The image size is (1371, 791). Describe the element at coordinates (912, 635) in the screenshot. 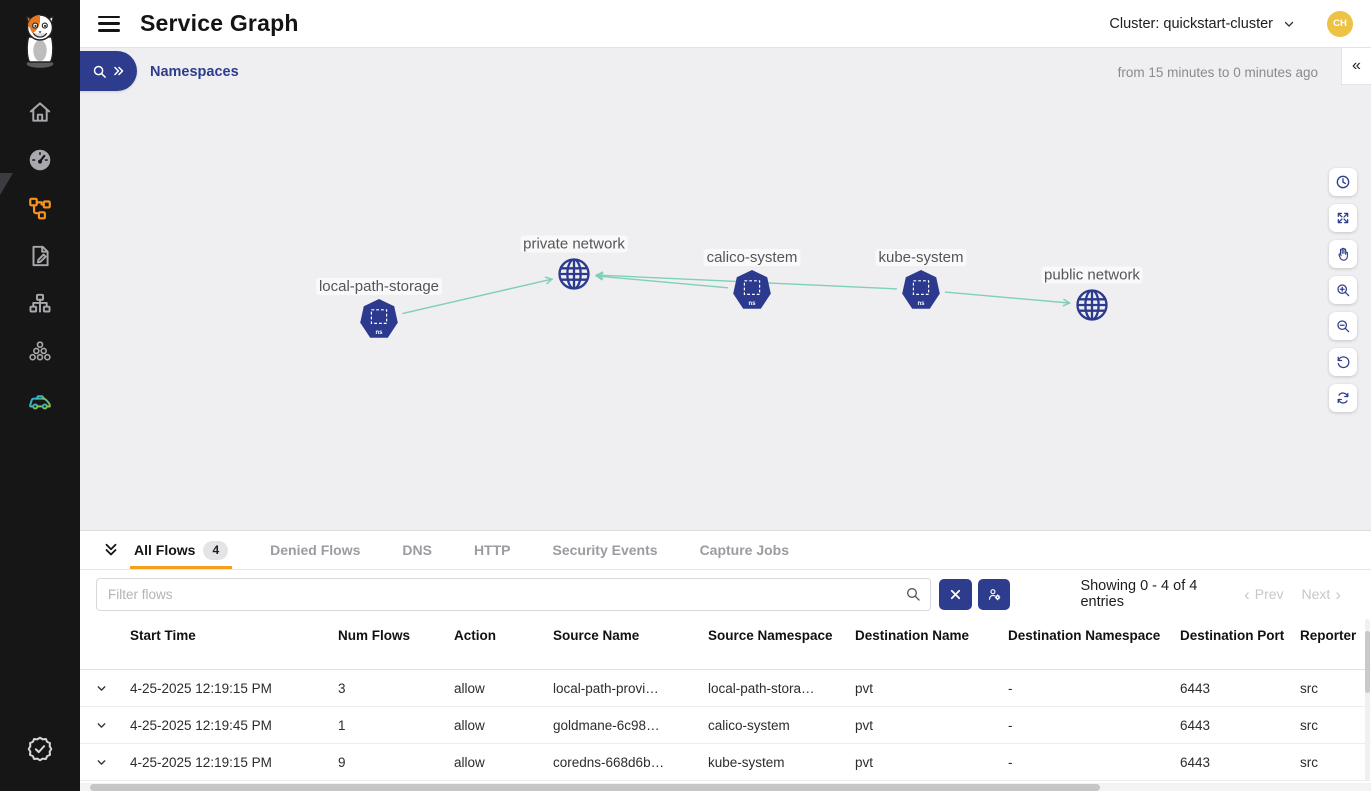

I see `column-header-destination-name: Destination Name` at that location.